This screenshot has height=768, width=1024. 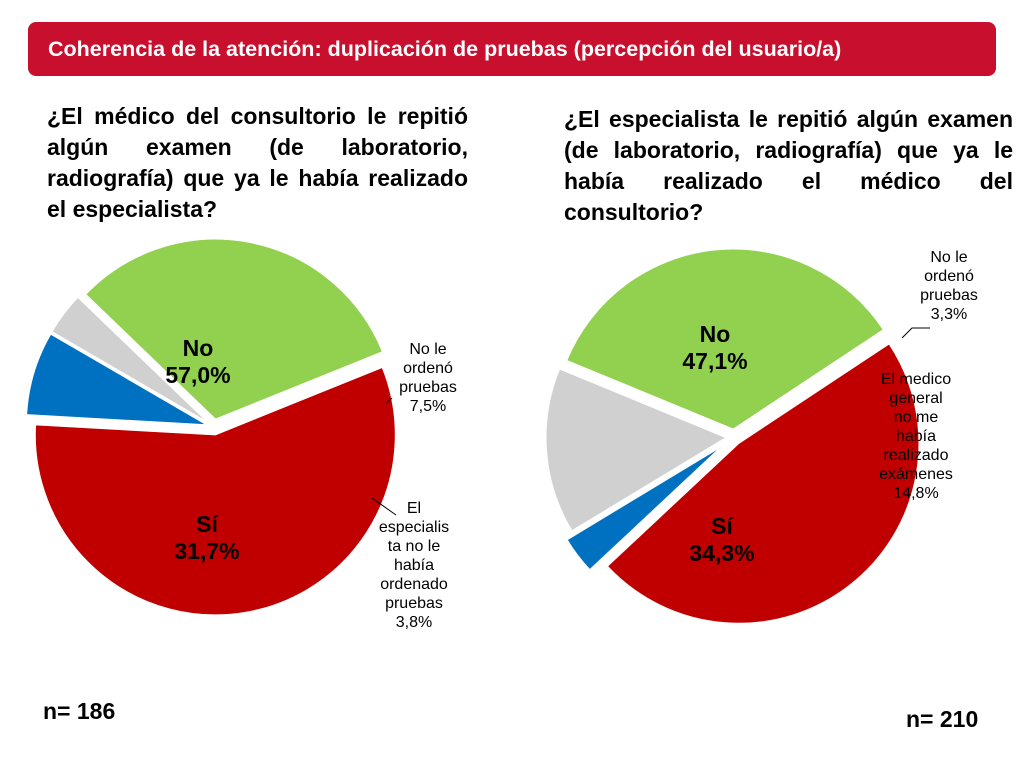 What do you see at coordinates (428, 378) in the screenshot?
I see `slice-label-no-le-ordeno: No le ordenó pruebas 7,5%` at bounding box center [428, 378].